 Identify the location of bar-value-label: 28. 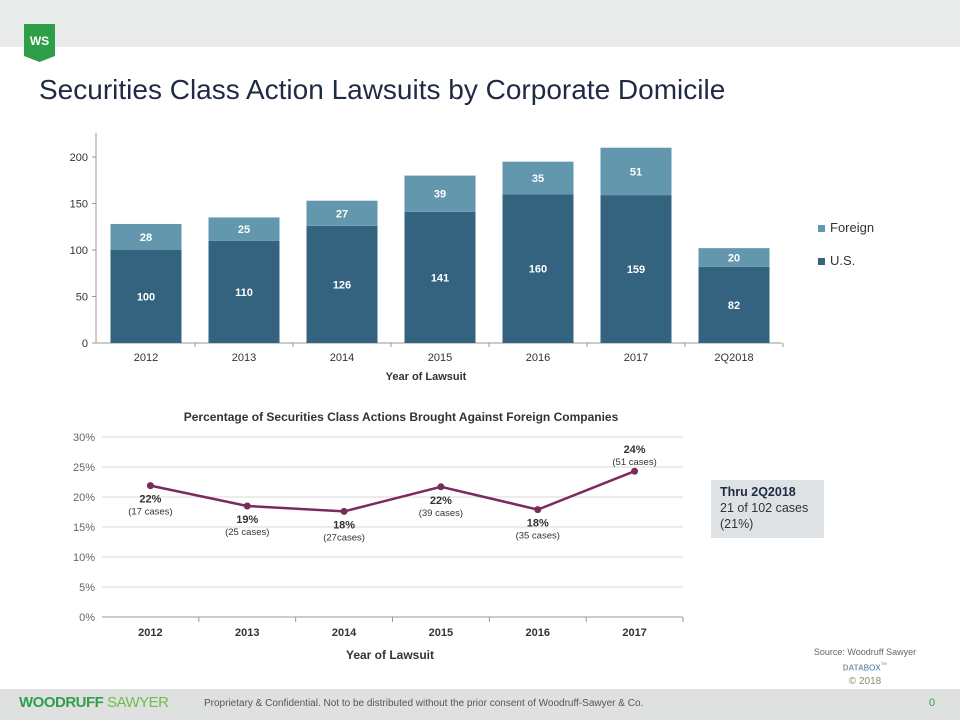
(146, 238).